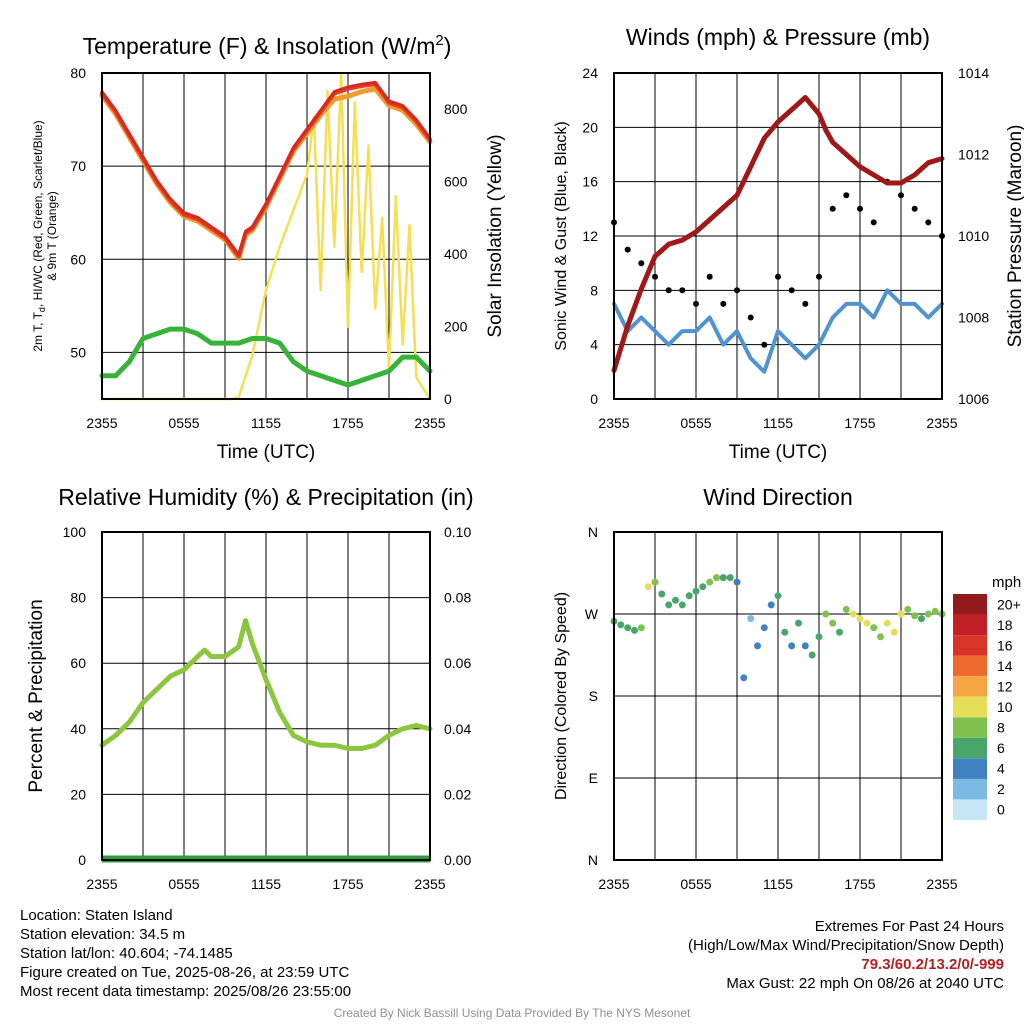 The image size is (1024, 1024). Describe the element at coordinates (1005, 687) in the screenshot. I see `colorbar-label: 12` at that location.